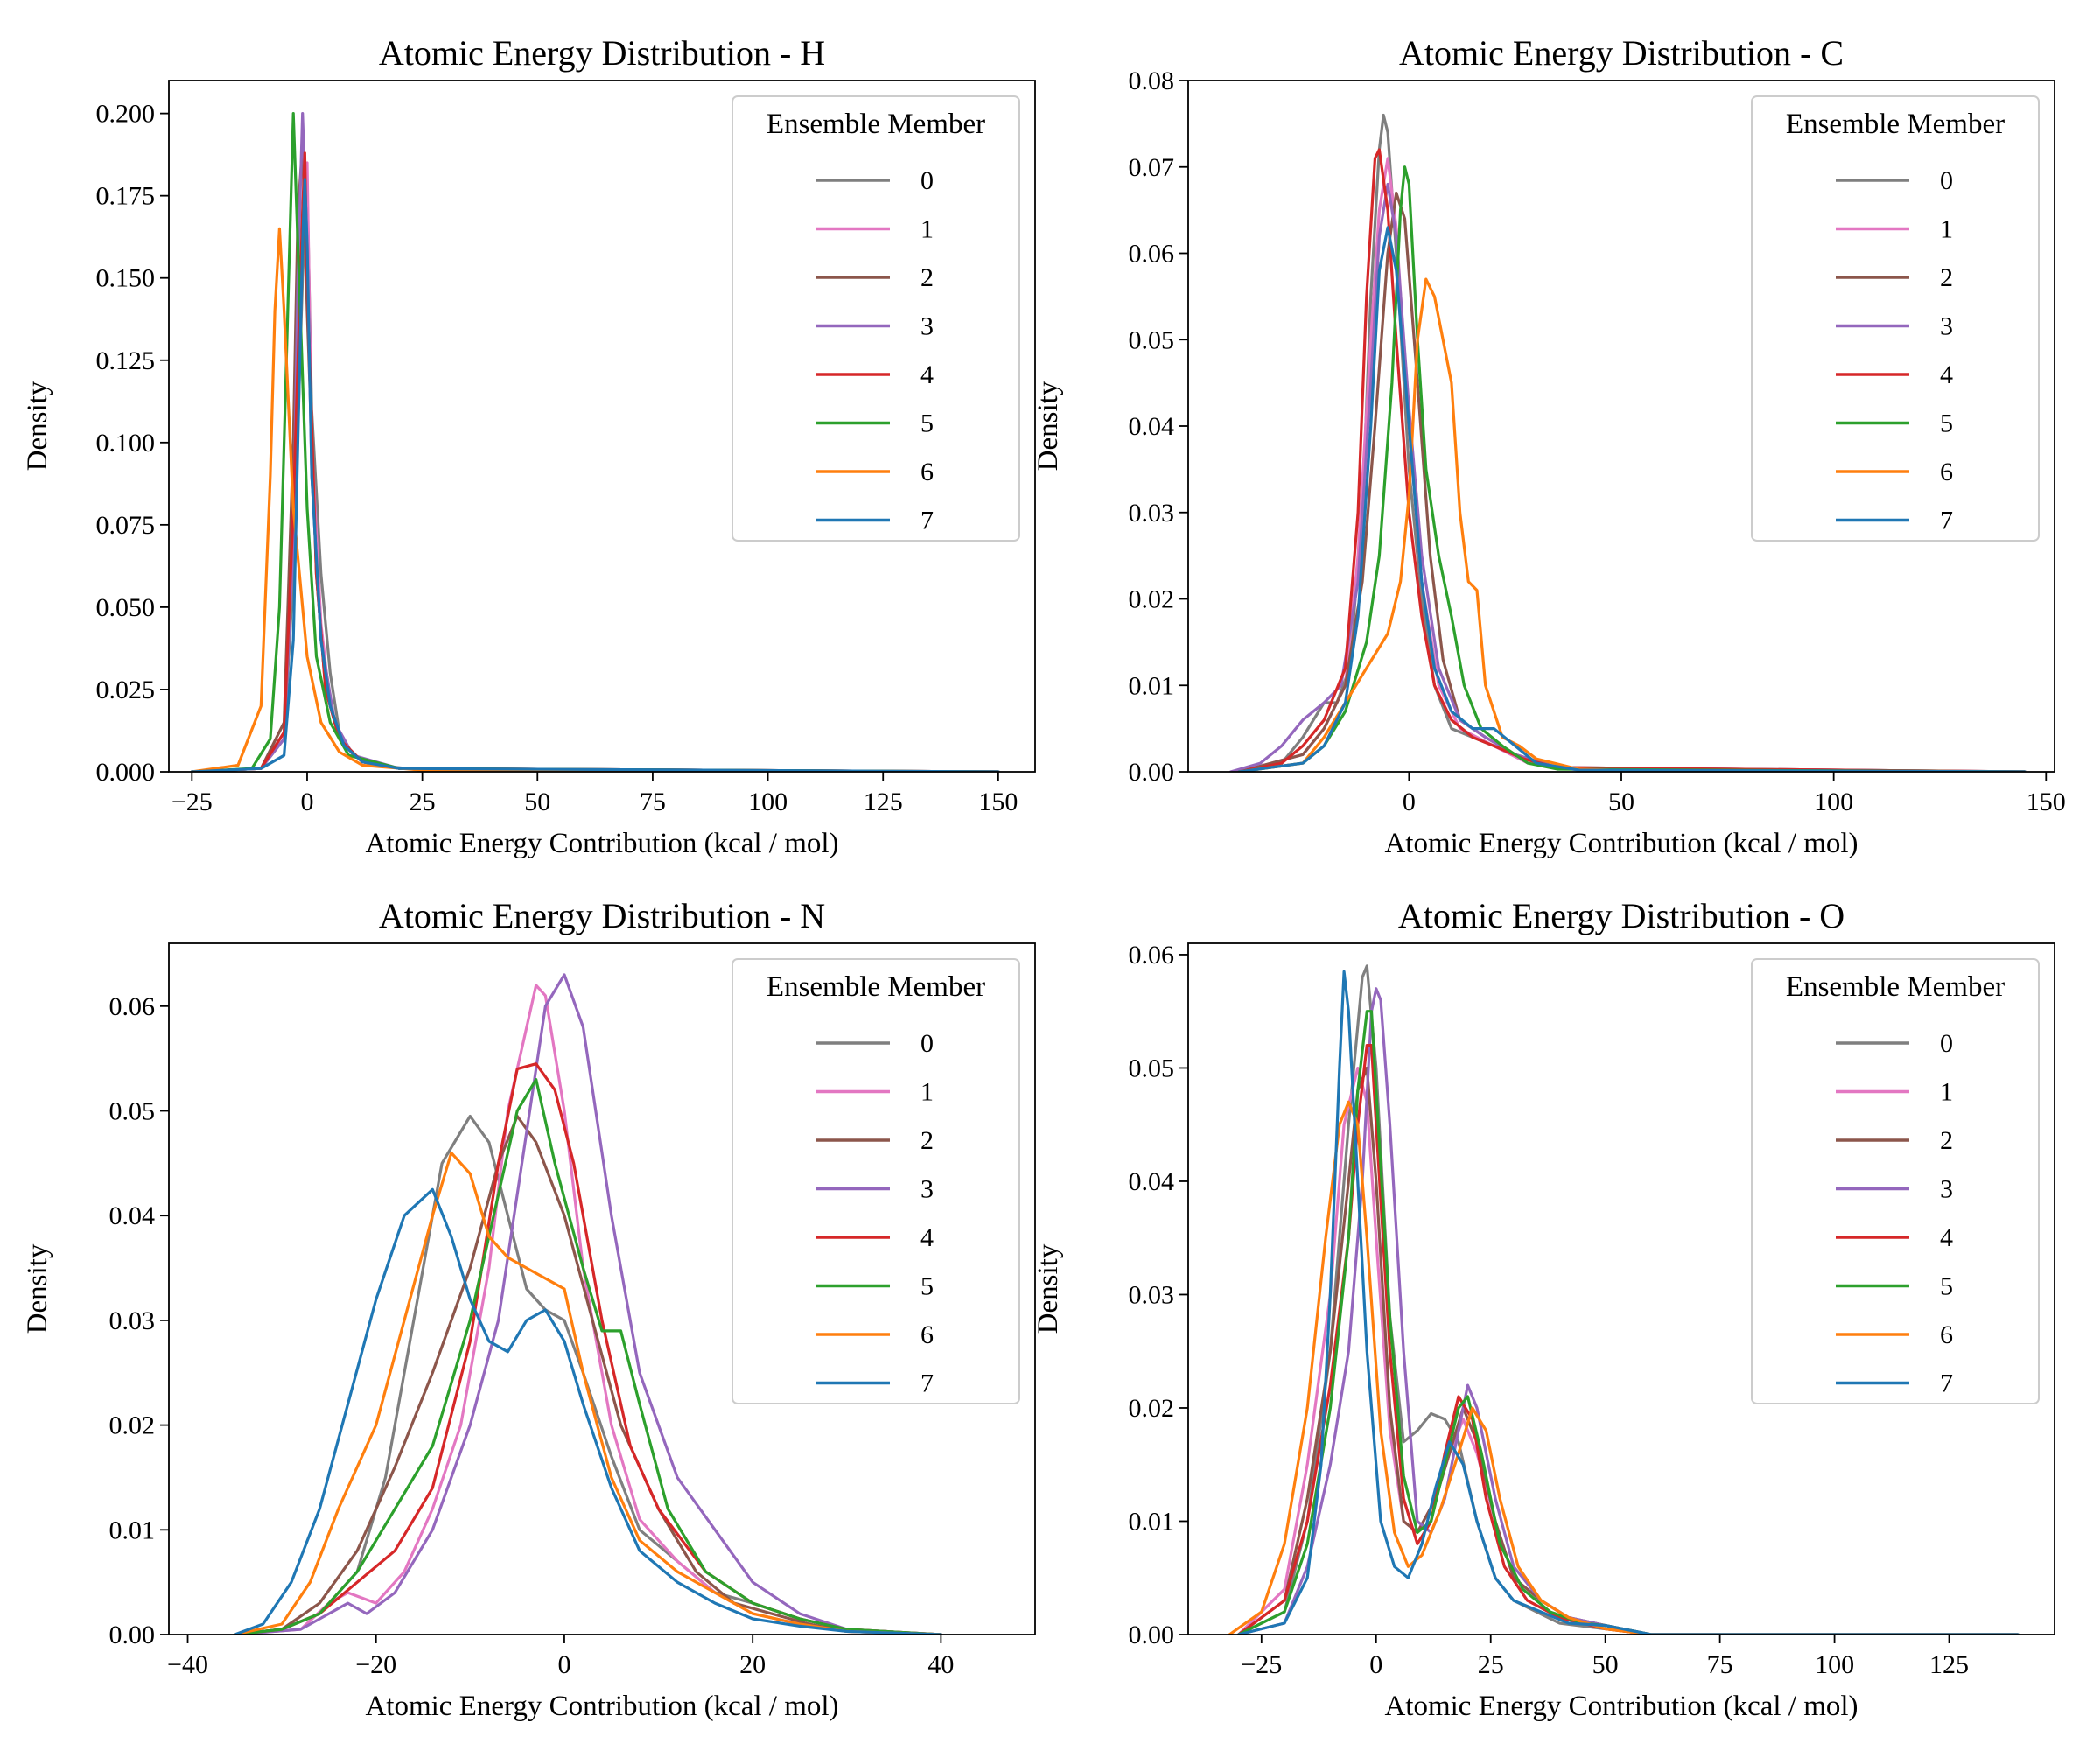 The height and width of the screenshot is (1750, 2100). I want to click on x-tick-label: 40, so click(941, 1664).